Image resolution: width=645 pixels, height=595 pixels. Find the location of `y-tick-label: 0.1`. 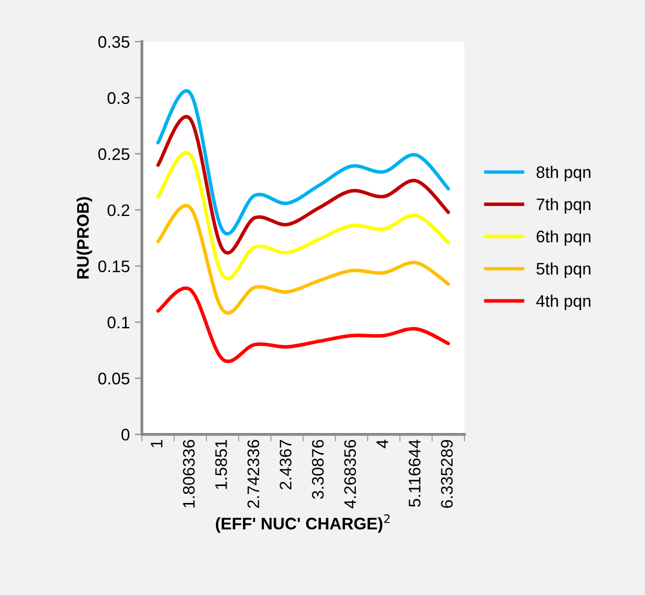

y-tick-label: 0.1 is located at coordinates (119, 322).